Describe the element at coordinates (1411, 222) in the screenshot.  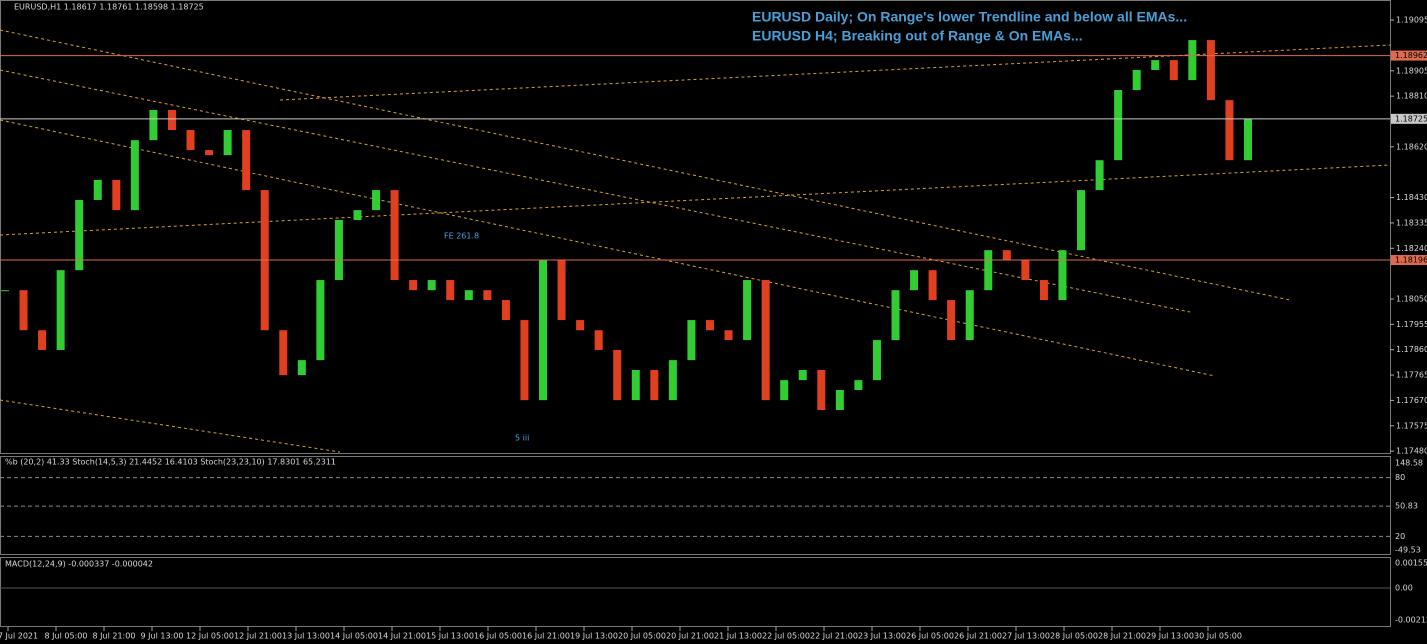
I see `y-tick-label: 1.18335` at that location.